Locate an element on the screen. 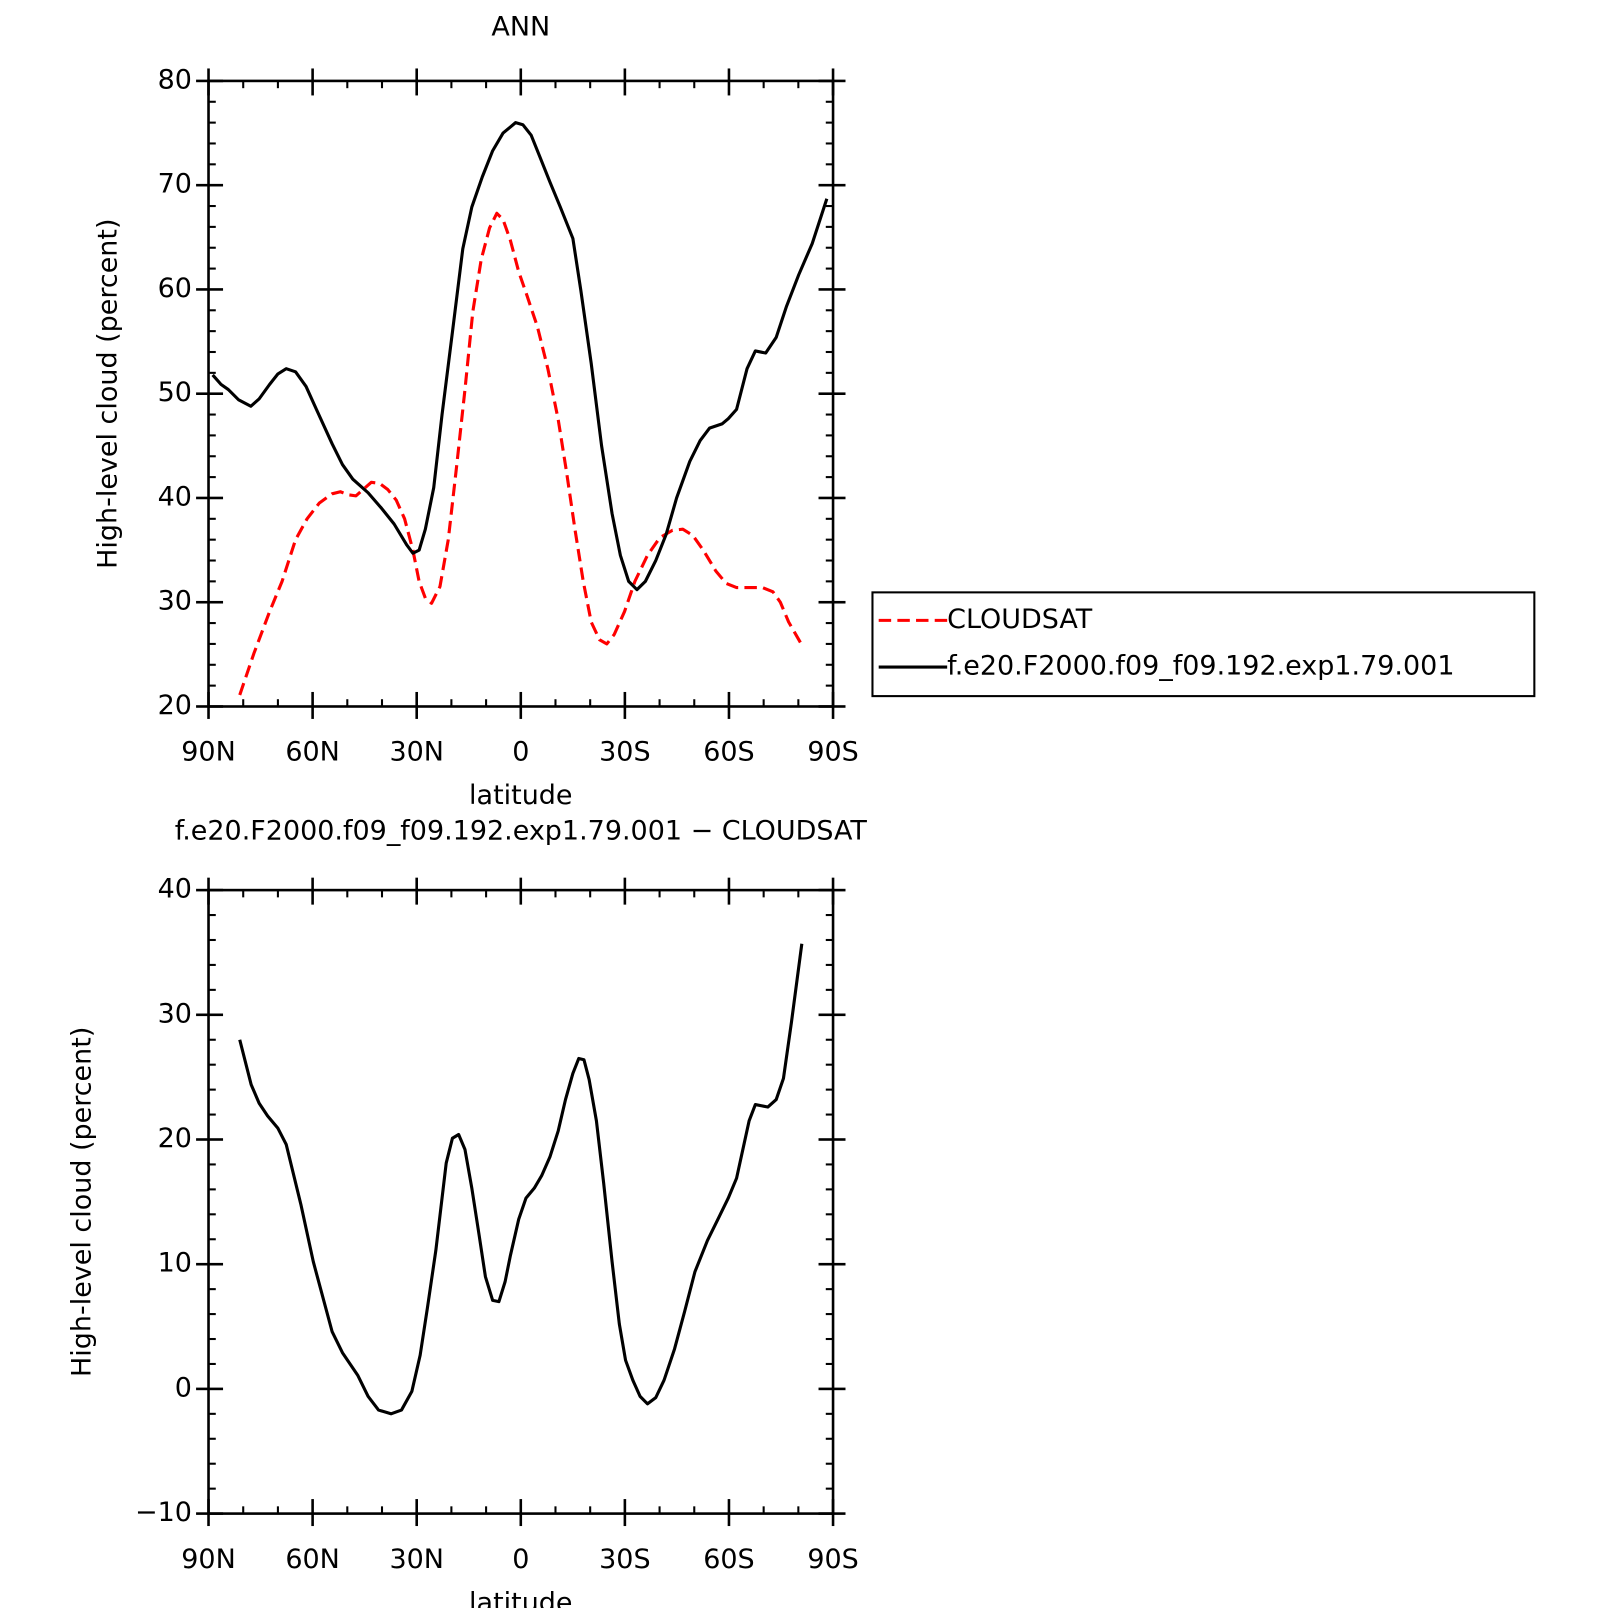  legend-box is located at coordinates (1203, 644).